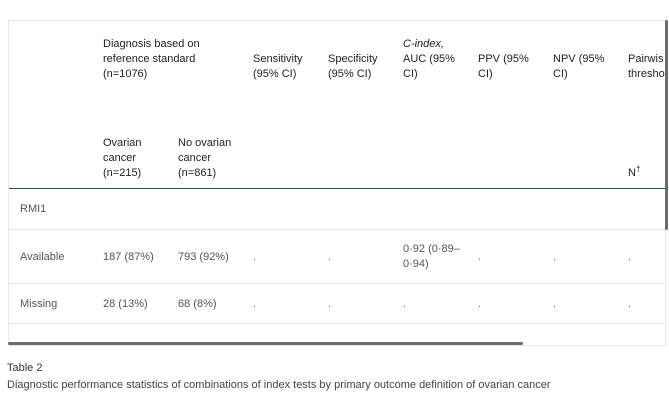  Describe the element at coordinates (646, 67) in the screenshot. I see `header-pairwise: Pairwis thresho` at that location.